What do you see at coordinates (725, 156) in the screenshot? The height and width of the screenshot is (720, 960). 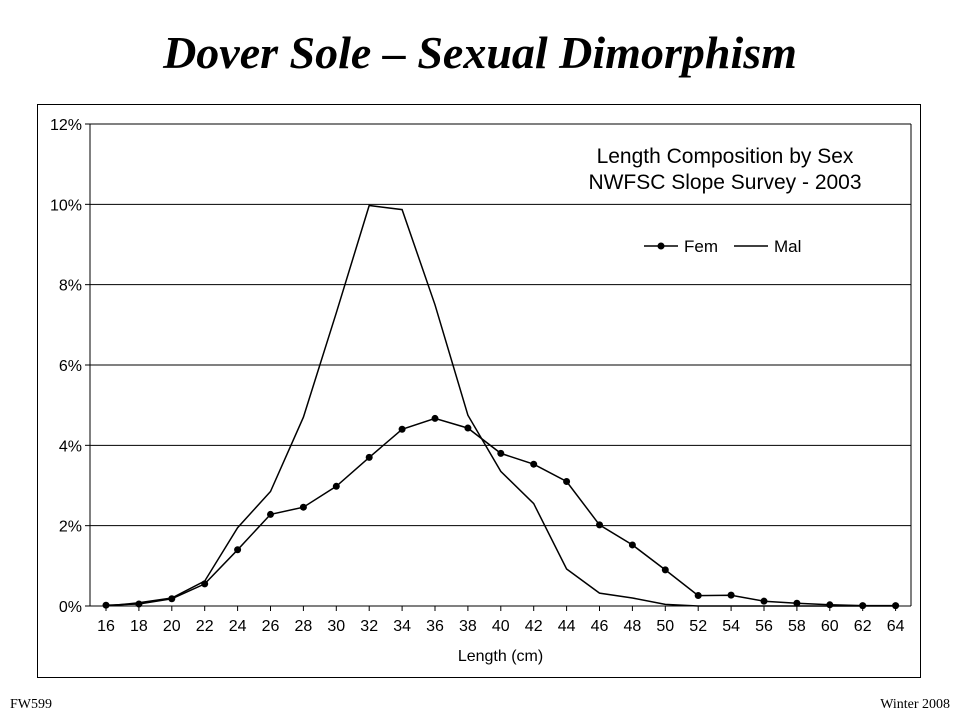 I see `chart-title-line-1: Length Composition by Sex` at bounding box center [725, 156].